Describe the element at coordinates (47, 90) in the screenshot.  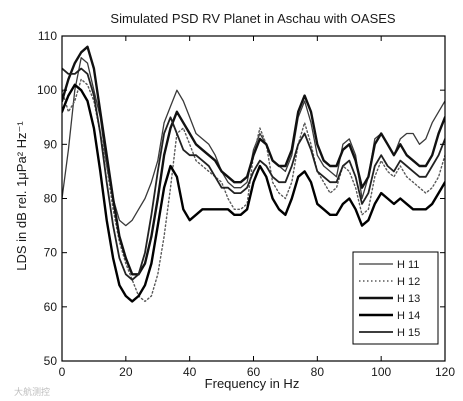
I see `y-tick-label: 100` at that location.